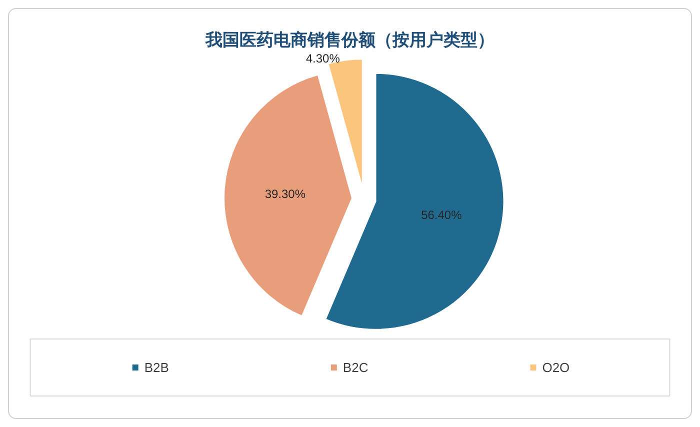 The image size is (700, 427). I want to click on data-label: 39.30%, so click(285, 193).